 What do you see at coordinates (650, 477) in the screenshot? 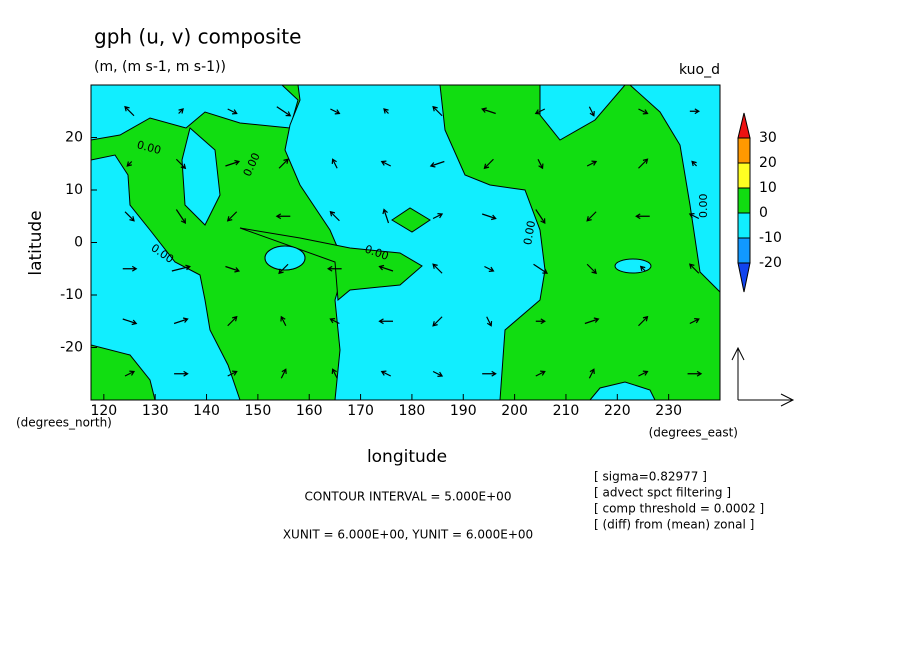
I see `annotation: [ sigma=0.82977 ]` at bounding box center [650, 477].